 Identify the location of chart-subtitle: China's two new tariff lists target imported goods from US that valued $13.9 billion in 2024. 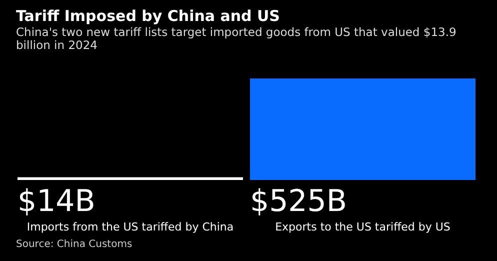
(237, 38).